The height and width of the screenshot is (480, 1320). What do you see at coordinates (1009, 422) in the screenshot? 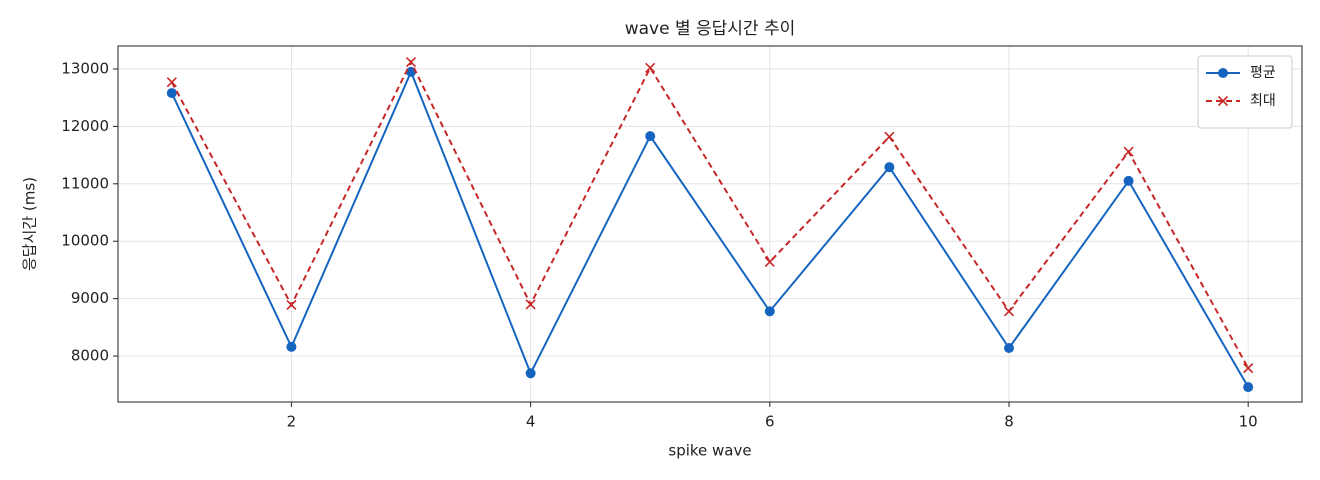
I see `x-tick-label: 8` at bounding box center [1009, 422].